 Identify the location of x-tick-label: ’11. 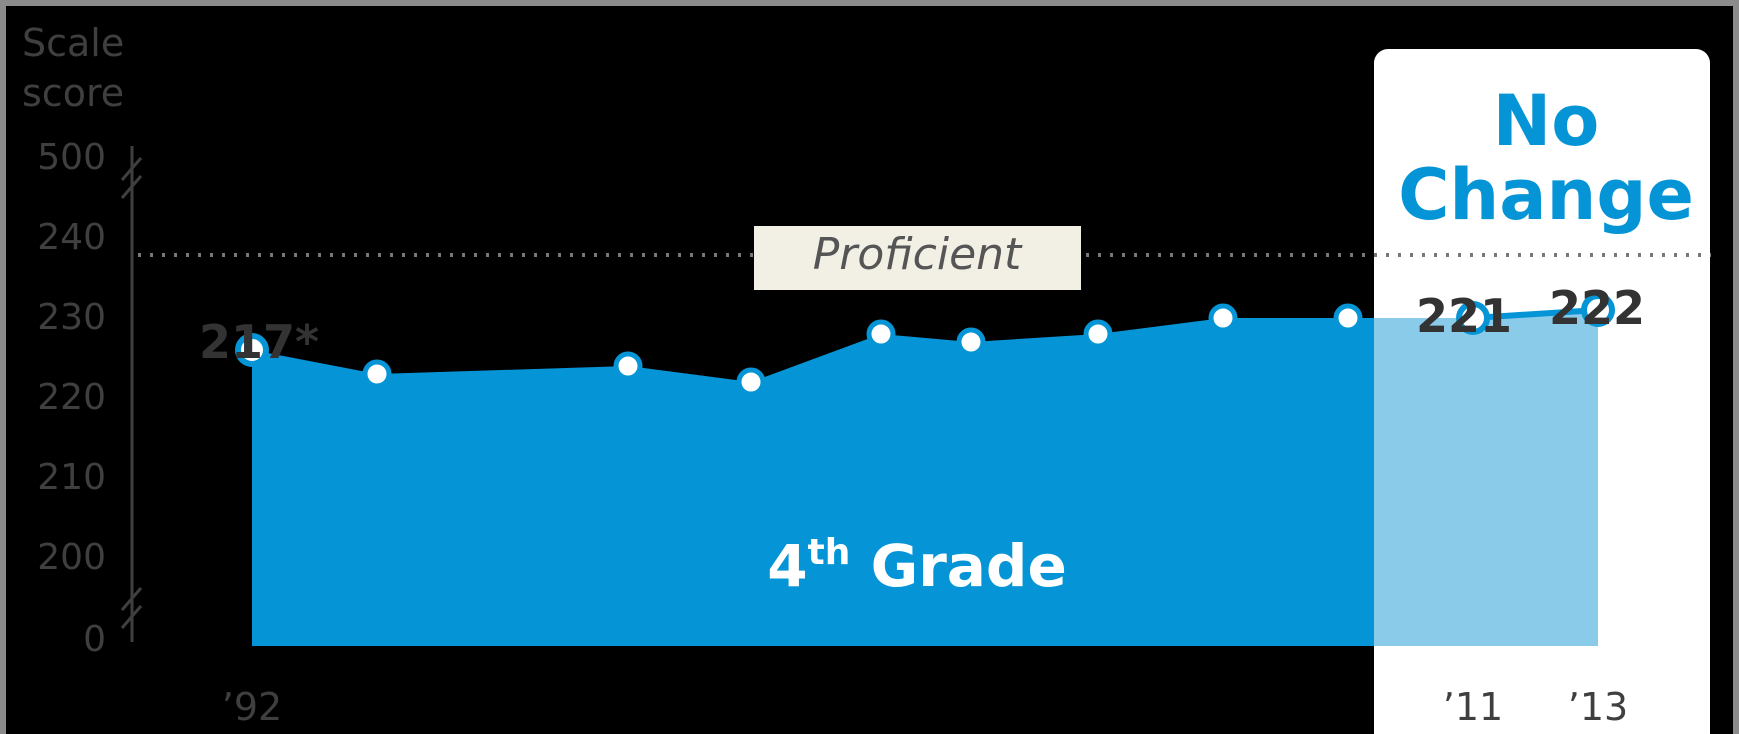
(1473, 707).